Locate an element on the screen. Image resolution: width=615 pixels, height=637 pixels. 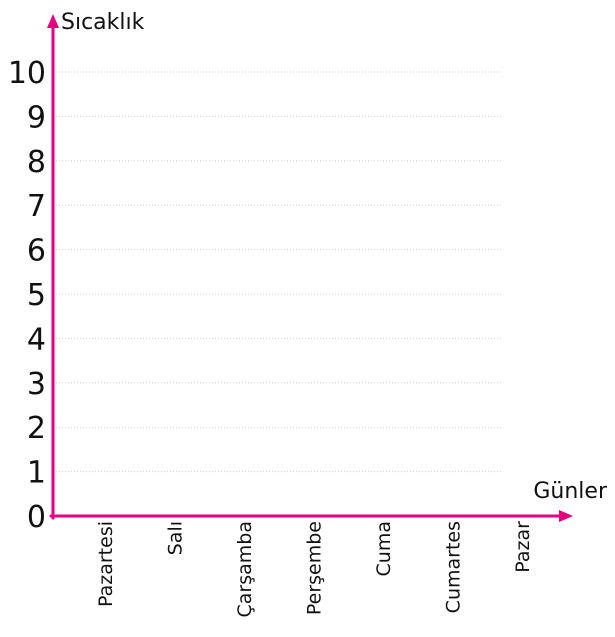
y-tick-label: 4 is located at coordinates (36, 339).